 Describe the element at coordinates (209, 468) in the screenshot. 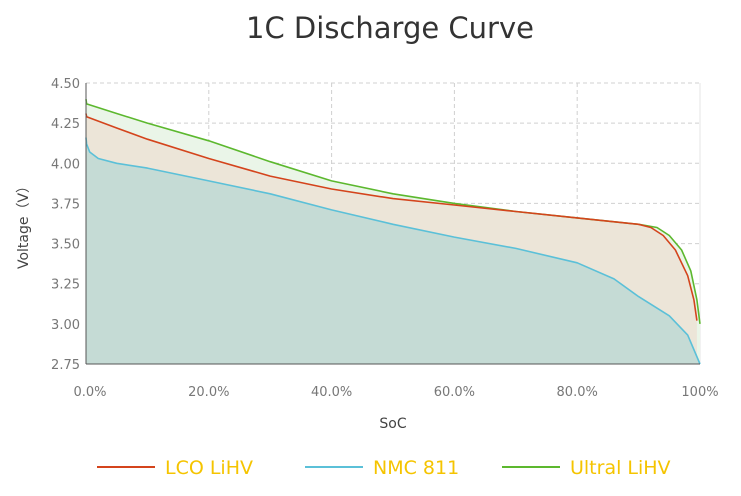

I see `legend-label: LCO LiHV` at that location.